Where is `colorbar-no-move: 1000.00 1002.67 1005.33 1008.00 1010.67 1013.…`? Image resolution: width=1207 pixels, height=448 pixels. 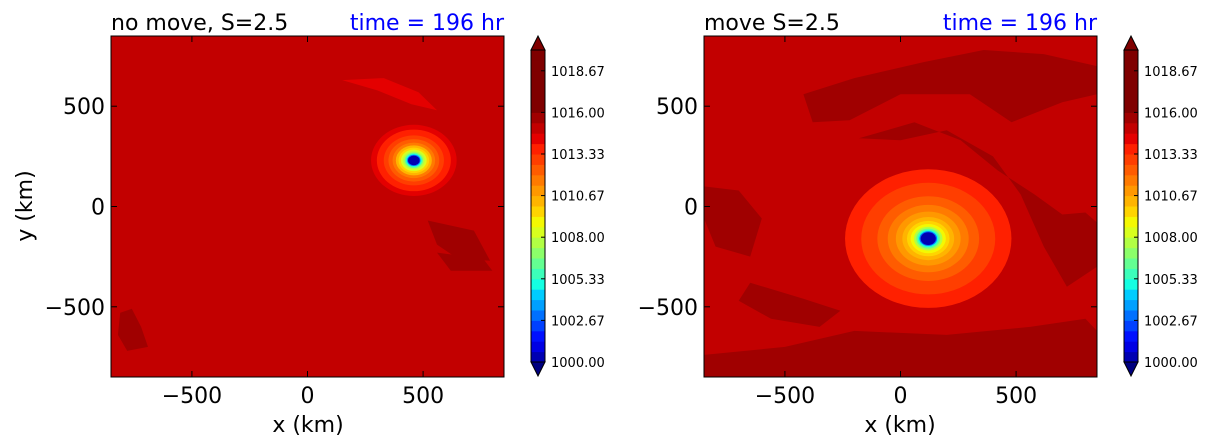 colorbar-no-move: 1000.00 1002.67 1005.33 1008.00 1010.67 1013.… is located at coordinates (567, 206).